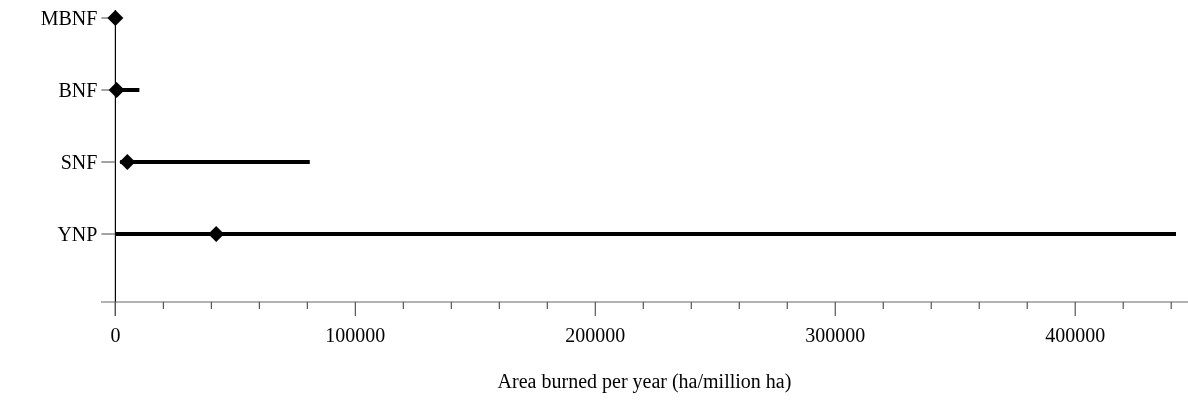  What do you see at coordinates (77, 234) in the screenshot?
I see `y-tick-label: YNP` at bounding box center [77, 234].